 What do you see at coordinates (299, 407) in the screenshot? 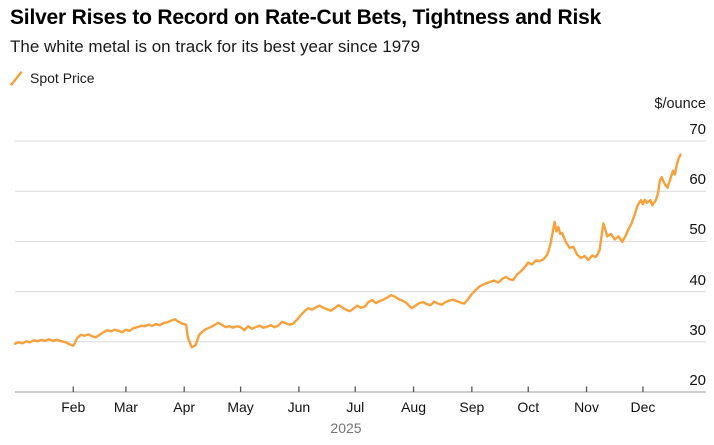
I see `x-tick-label-jun: Jun` at bounding box center [299, 407].